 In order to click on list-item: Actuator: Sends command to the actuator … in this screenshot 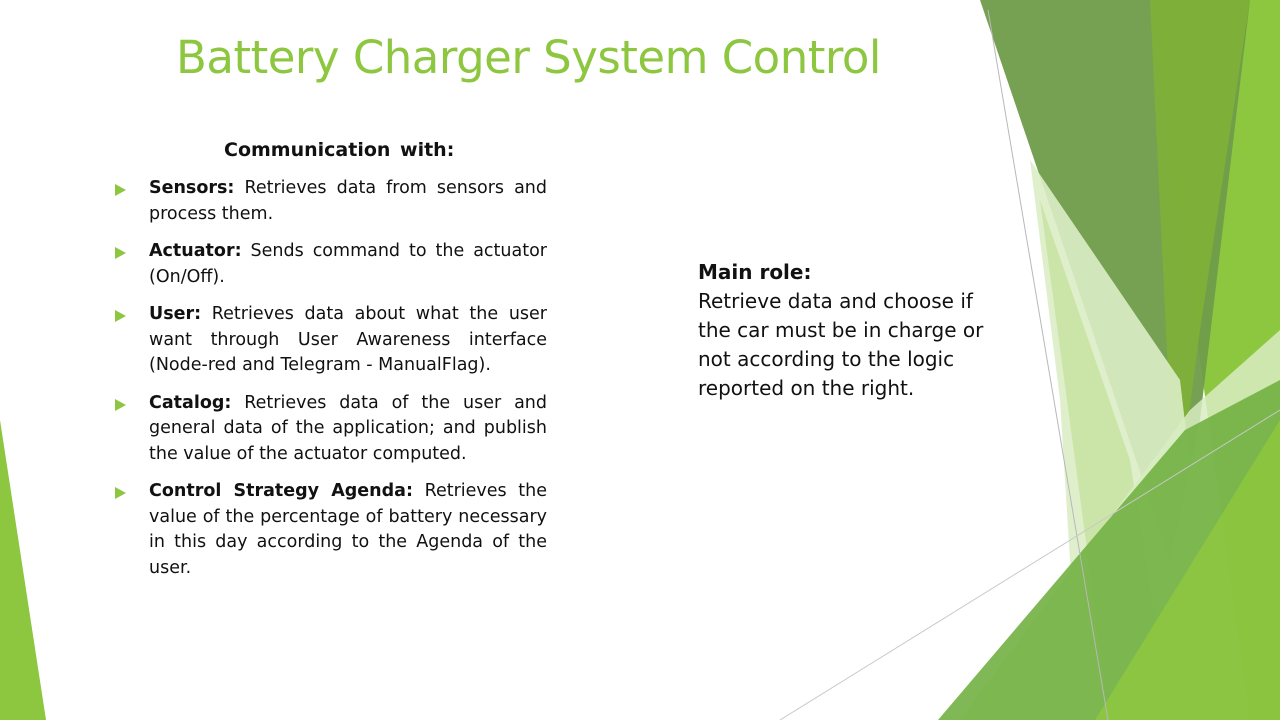, I will do `click(330, 264)`.